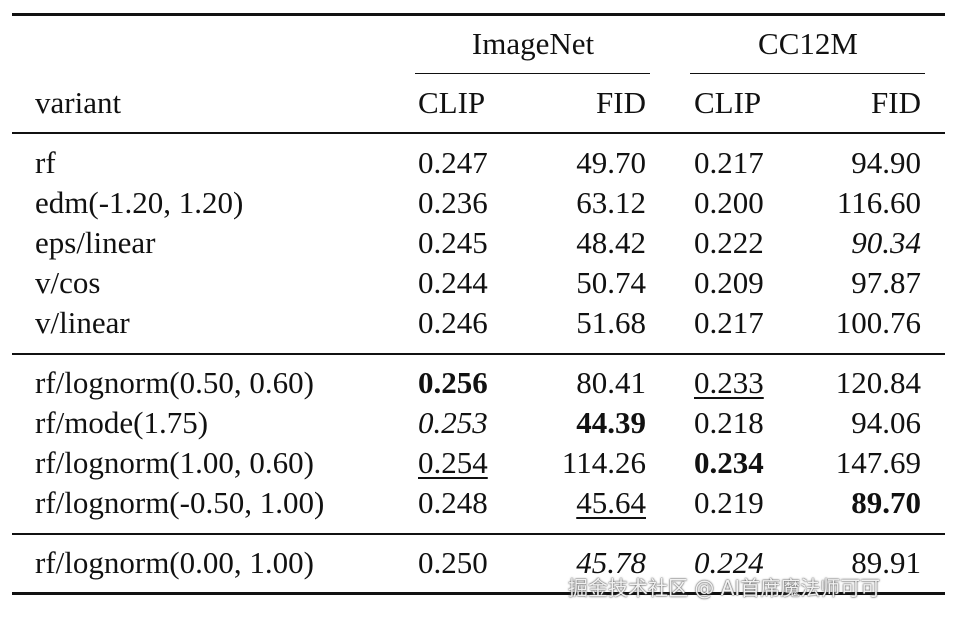  Describe the element at coordinates (611, 242) in the screenshot. I see `cell: 48.42` at that location.